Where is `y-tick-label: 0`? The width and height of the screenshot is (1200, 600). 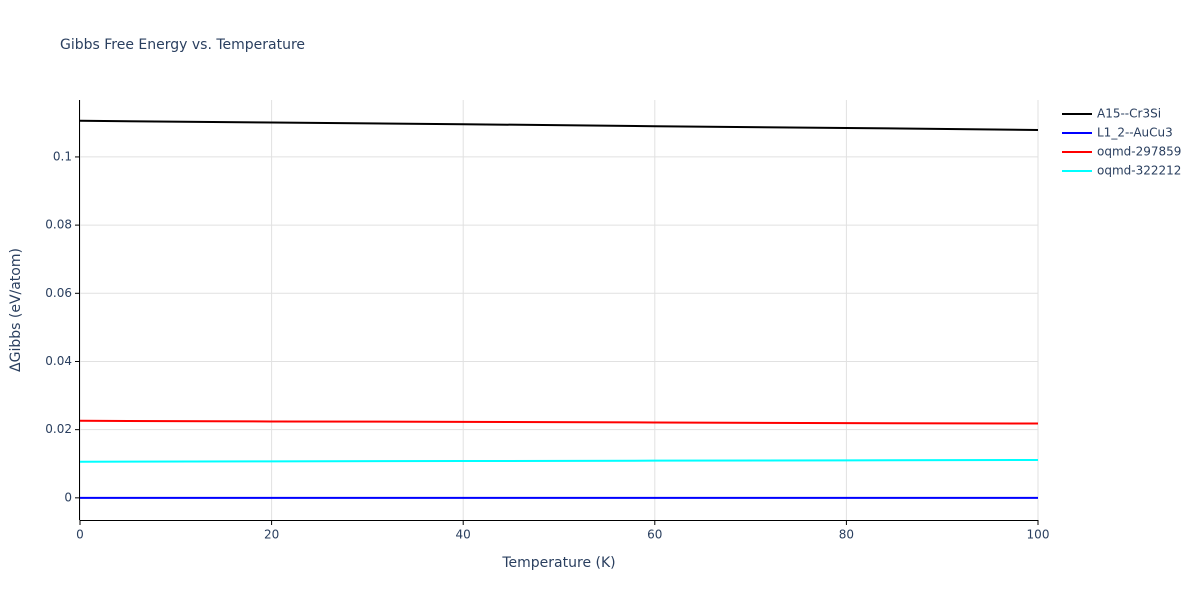
y-tick-label: 0 is located at coordinates (68, 497).